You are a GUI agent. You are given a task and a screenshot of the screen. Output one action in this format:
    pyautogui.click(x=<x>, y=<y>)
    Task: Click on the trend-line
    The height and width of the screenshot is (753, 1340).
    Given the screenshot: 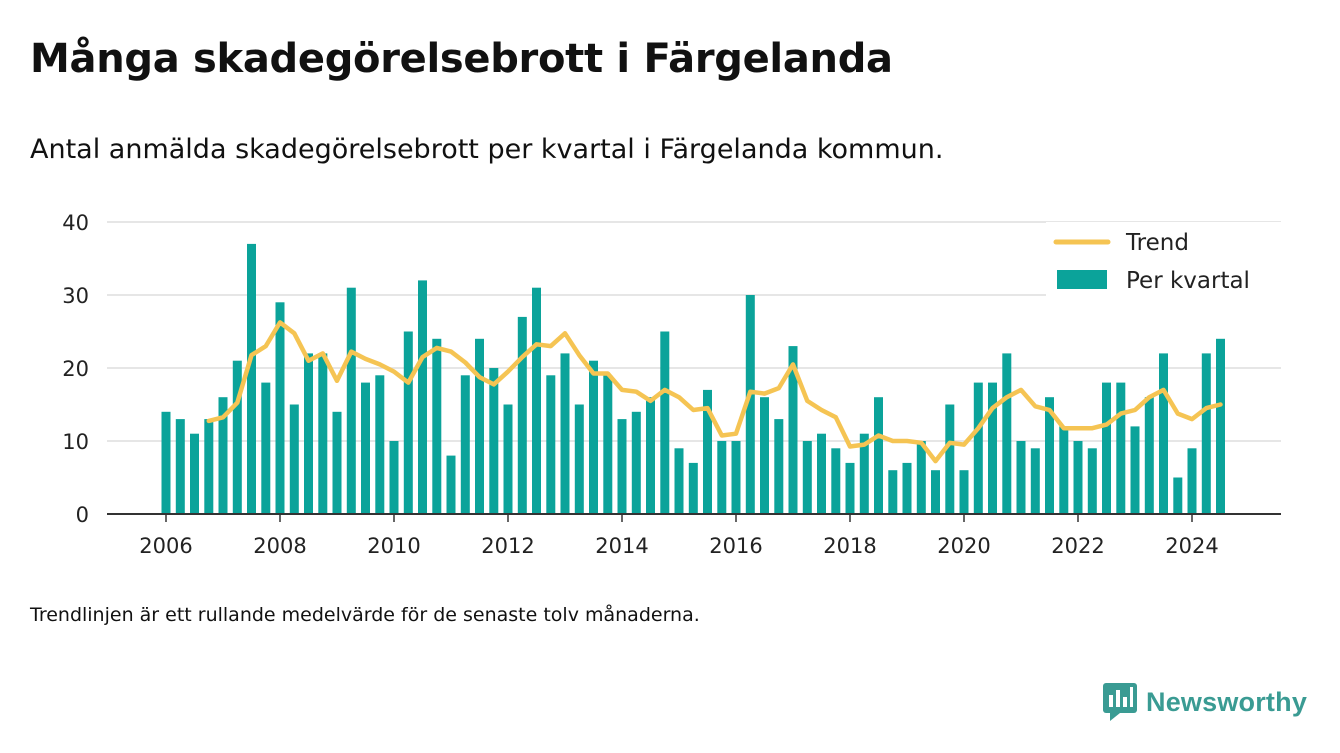 What is the action you would take?
    pyautogui.click(x=714, y=392)
    